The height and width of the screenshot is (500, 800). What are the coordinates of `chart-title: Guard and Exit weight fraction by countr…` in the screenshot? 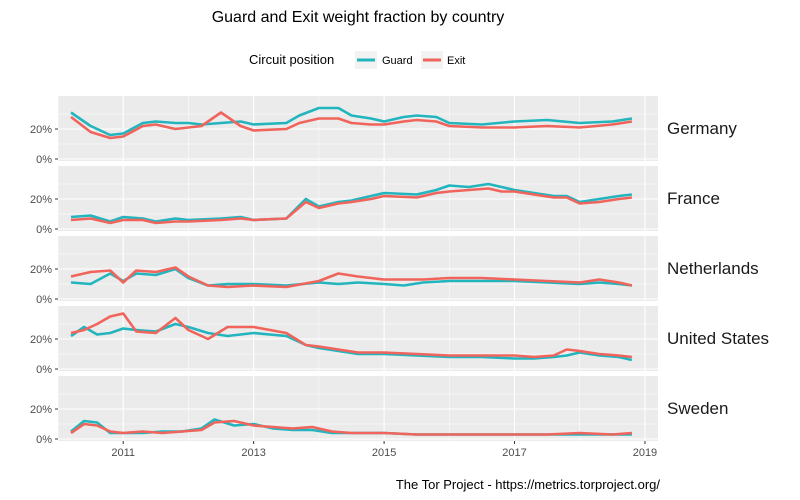 It's located at (358, 17).